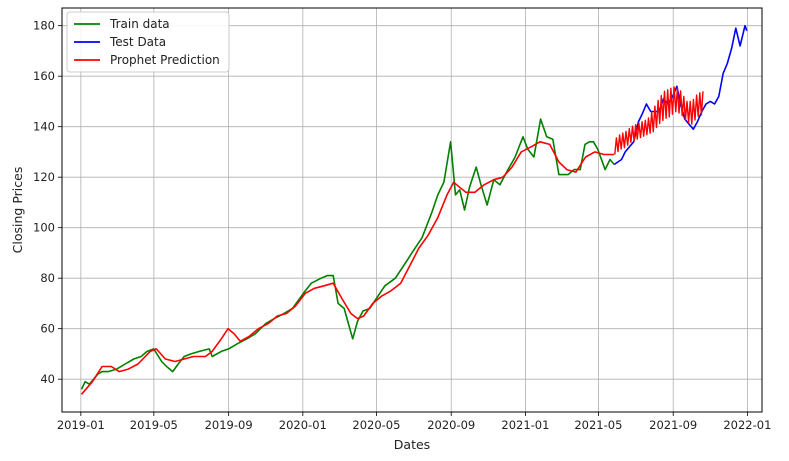 Image resolution: width=789 pixels, height=461 pixels. Describe the element at coordinates (139, 24) in the screenshot. I see `legend-label-train: Train data` at that location.